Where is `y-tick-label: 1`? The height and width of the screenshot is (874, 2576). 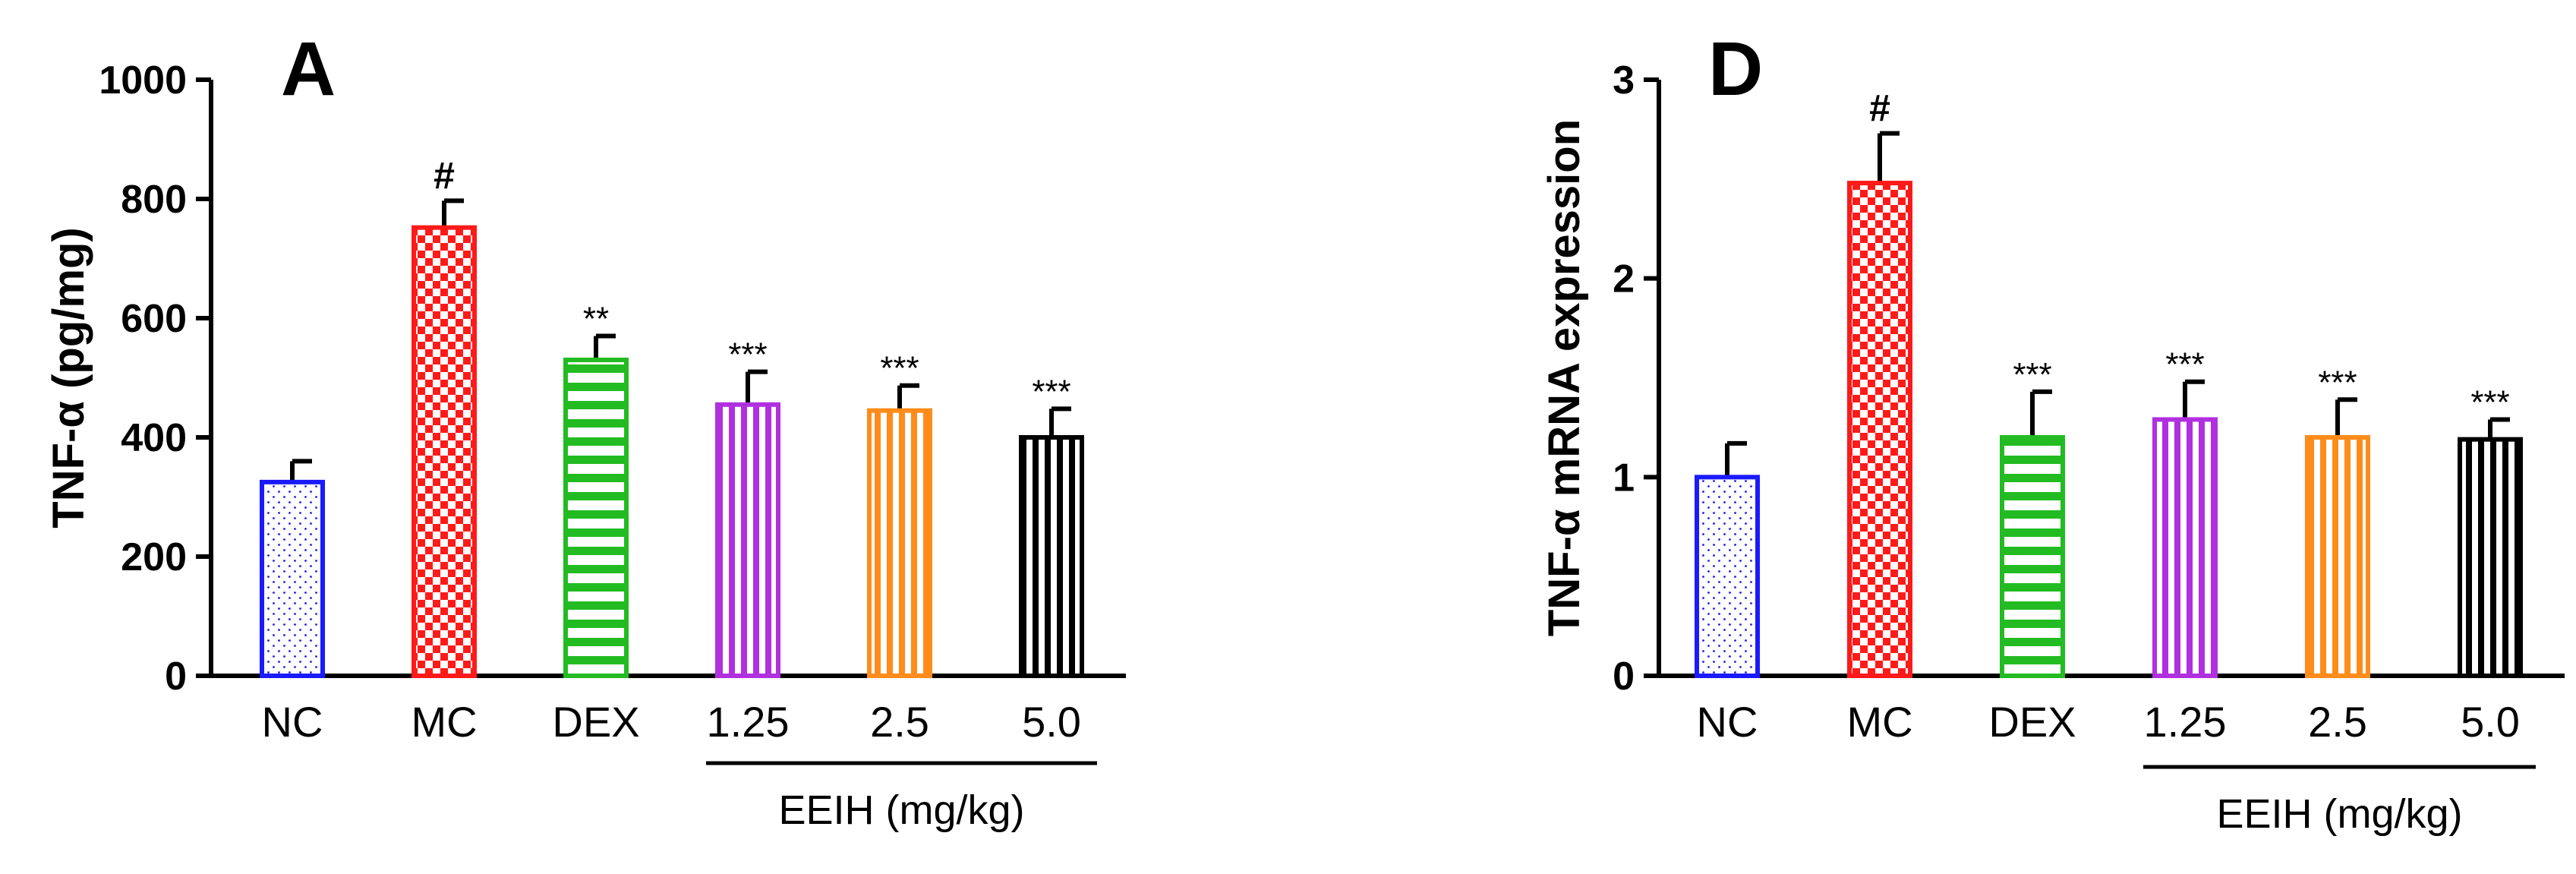
y-tick-label: 1 is located at coordinates (1624, 478).